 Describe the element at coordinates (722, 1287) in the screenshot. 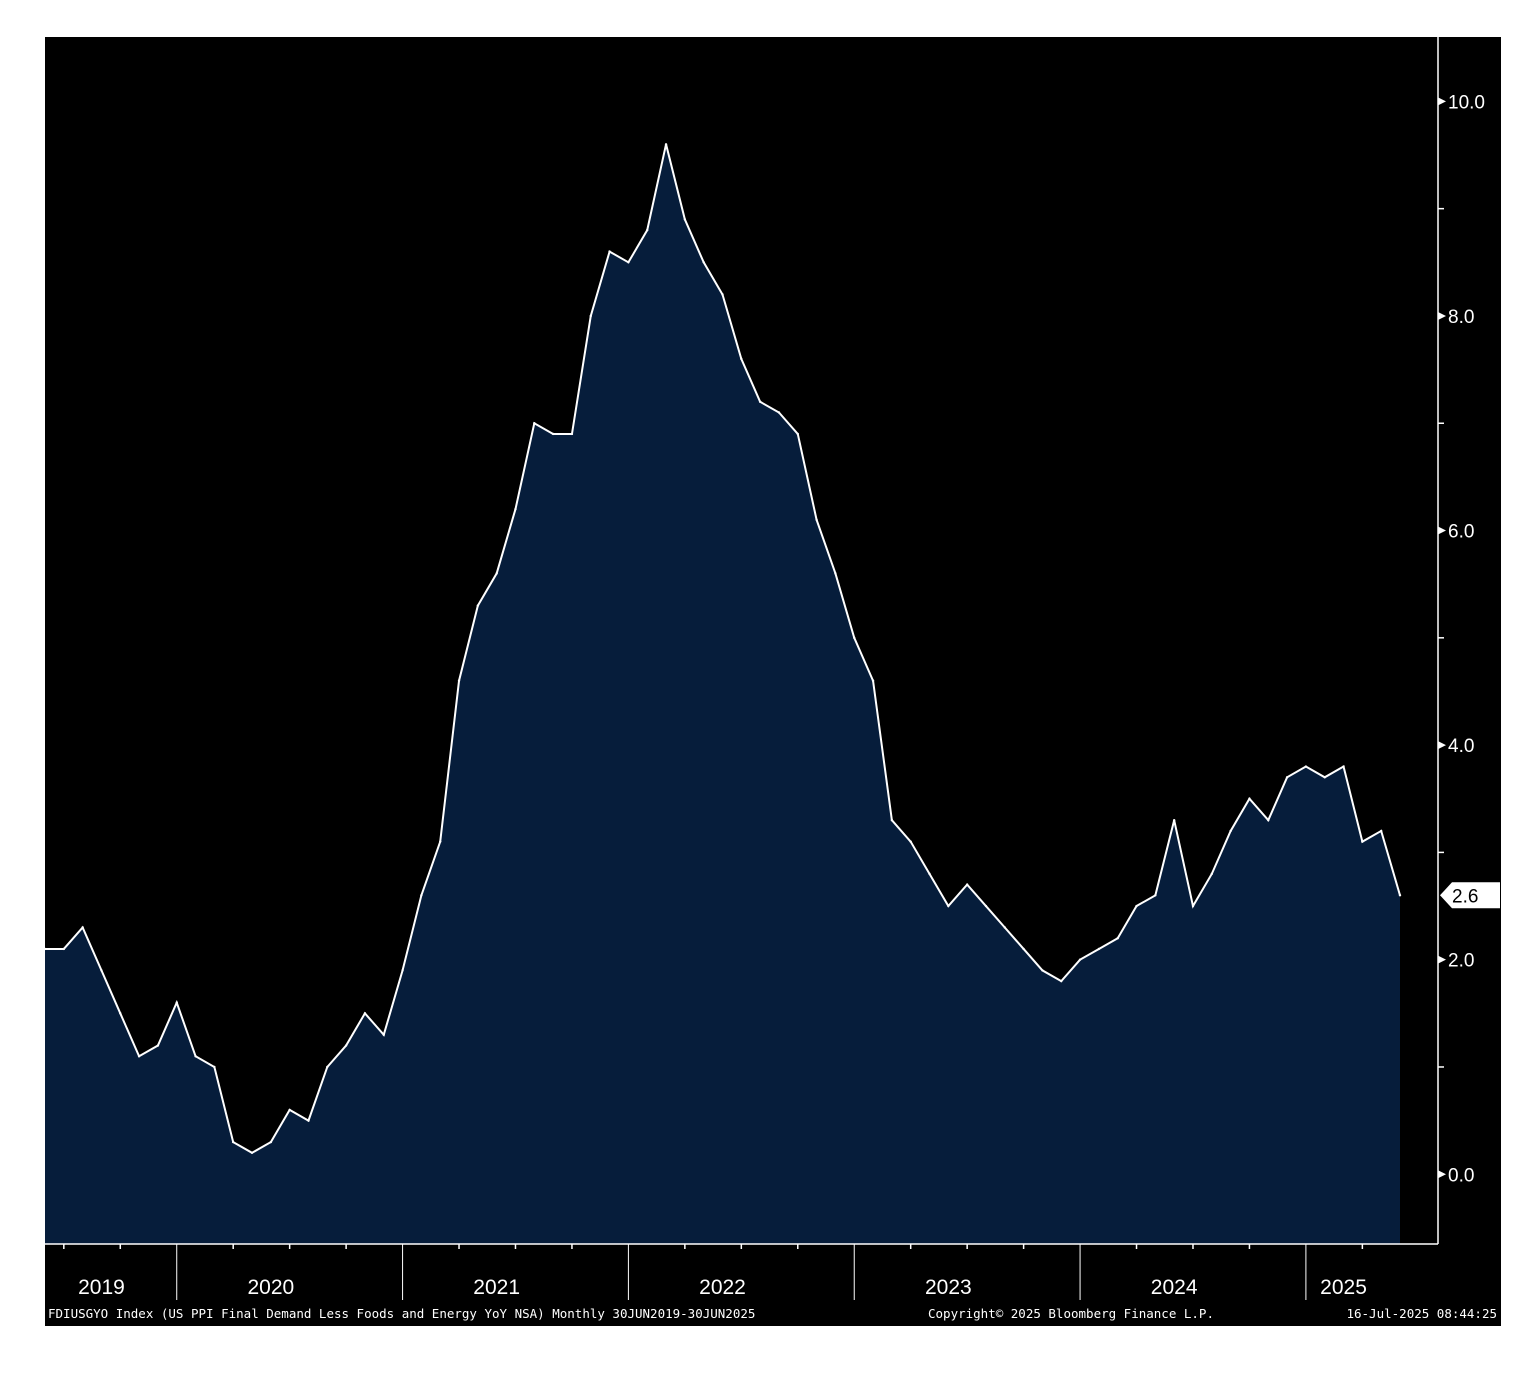

I see `x-tick-label: 2022` at that location.